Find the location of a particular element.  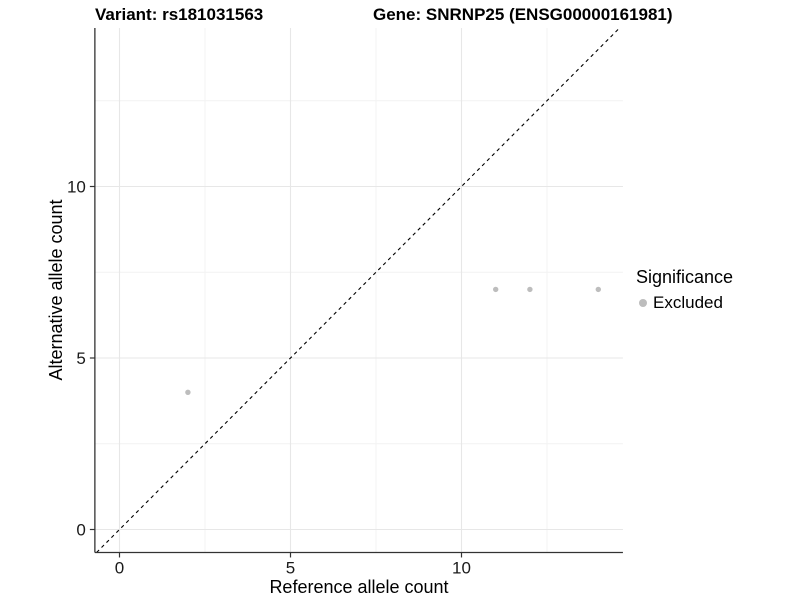

y-tick-label: 5 is located at coordinates (80, 358).